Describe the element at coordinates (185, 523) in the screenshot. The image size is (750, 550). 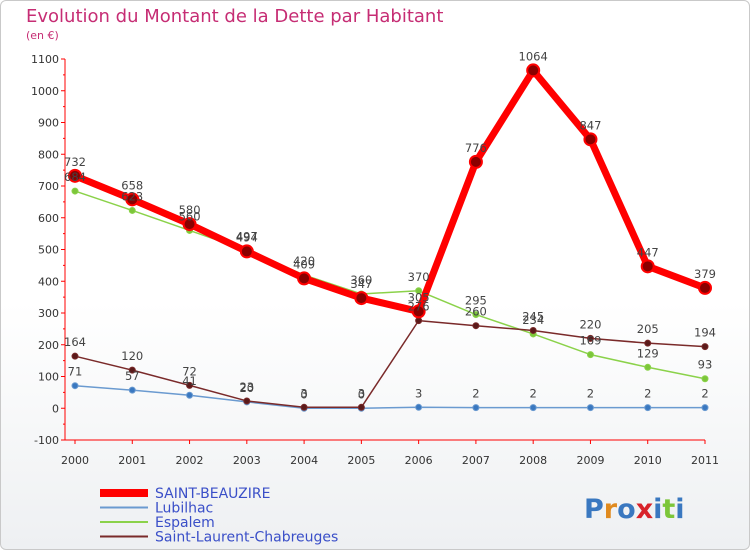
I see `legend-label: Espalem` at that location.